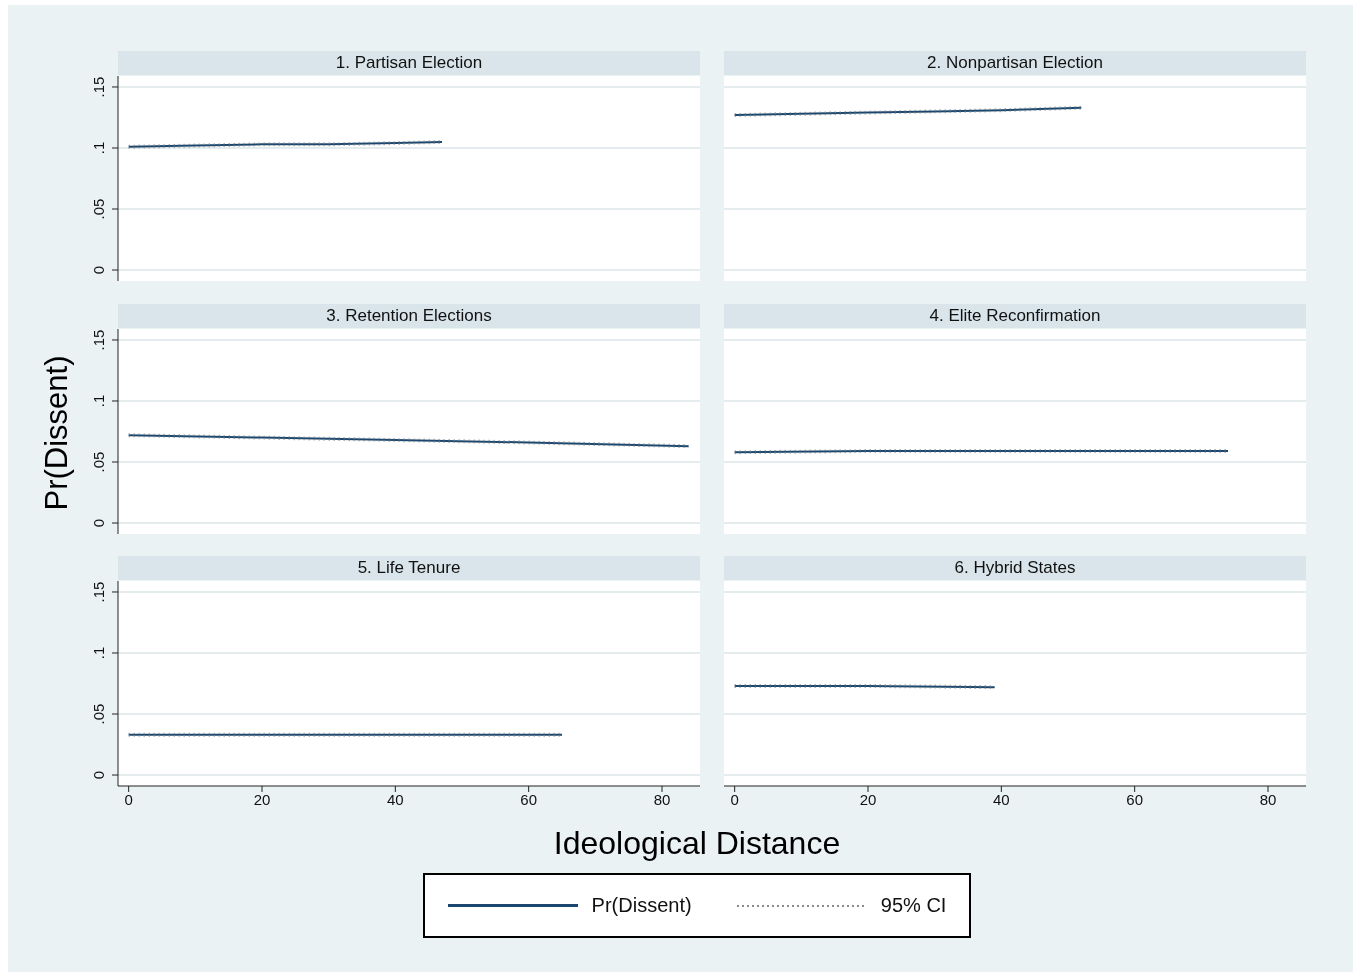 The height and width of the screenshot is (977, 1353). What do you see at coordinates (1015, 568) in the screenshot?
I see `chart-title: 6. Hybrid States` at bounding box center [1015, 568].